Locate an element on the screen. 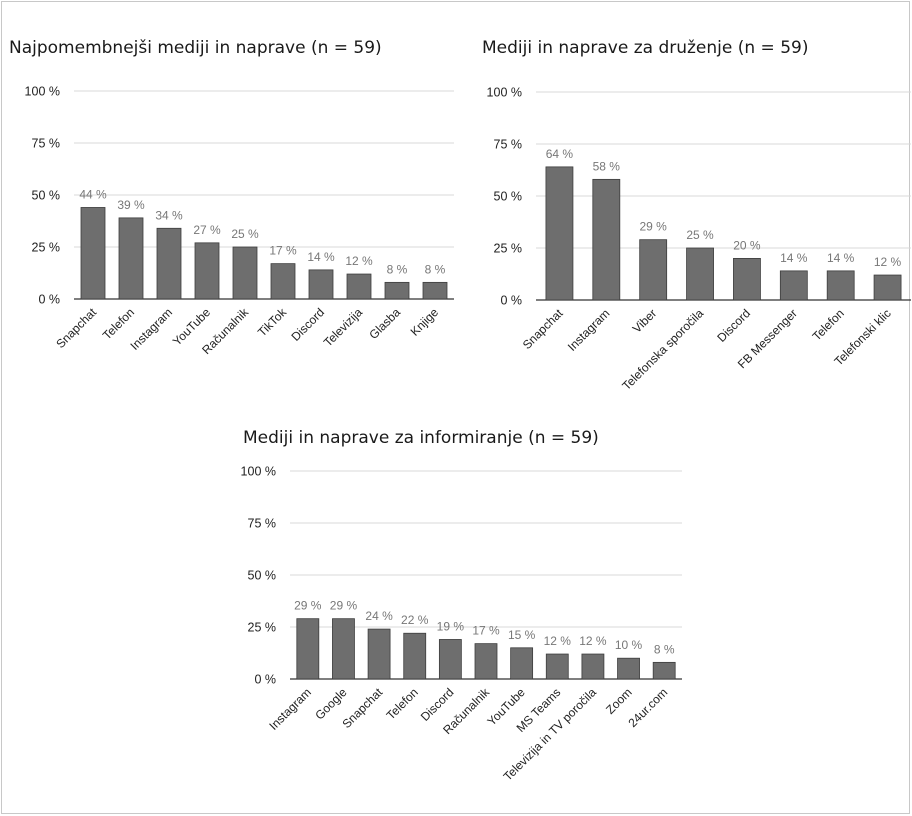 Image resolution: width=912 pixels, height=816 pixels. category-label: 24ur.com is located at coordinates (648, 707).